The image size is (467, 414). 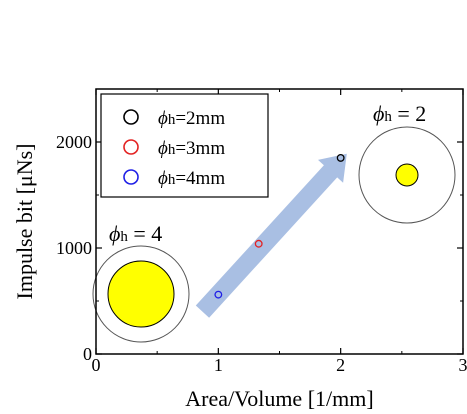 I want to click on legend-label: ϕh=4mm, so click(x=191, y=178).